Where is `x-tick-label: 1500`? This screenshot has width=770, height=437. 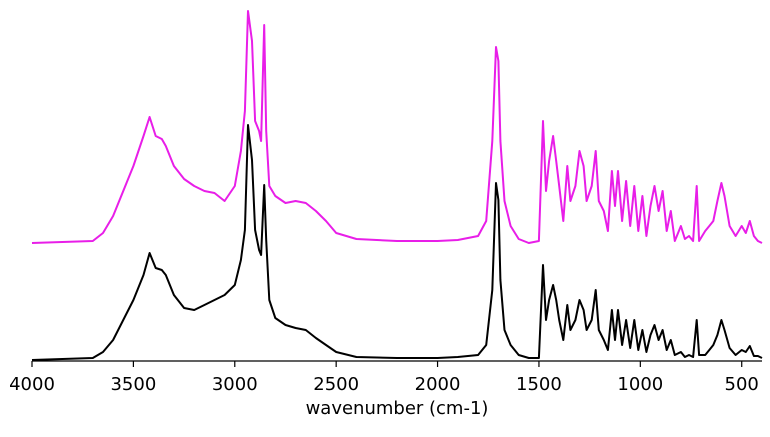 x-tick-label: 1500 is located at coordinates (539, 384).